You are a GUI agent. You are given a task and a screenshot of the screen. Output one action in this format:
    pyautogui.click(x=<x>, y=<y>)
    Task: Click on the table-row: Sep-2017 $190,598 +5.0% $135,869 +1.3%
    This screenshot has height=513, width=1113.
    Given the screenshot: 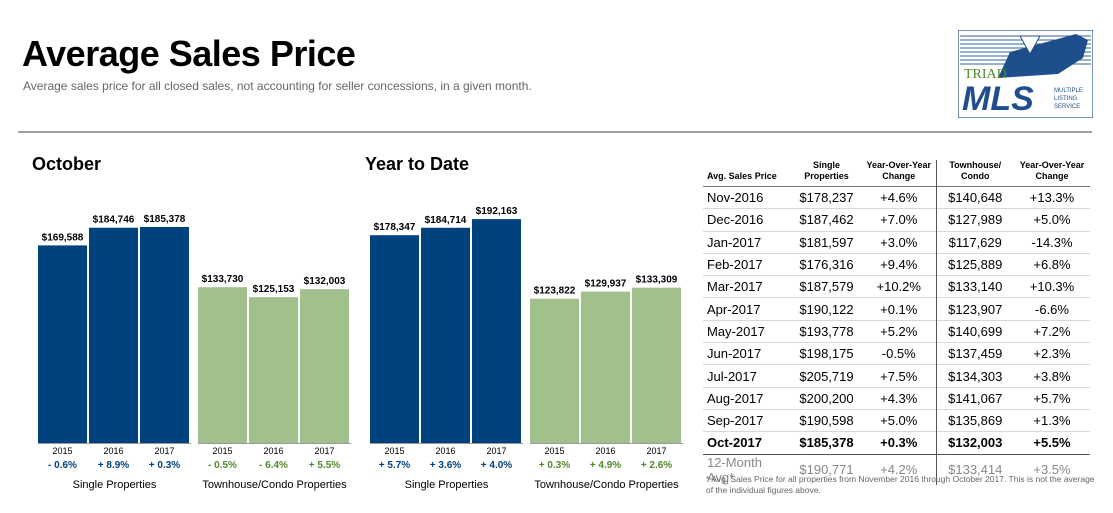 What is the action you would take?
    pyautogui.click(x=896, y=420)
    